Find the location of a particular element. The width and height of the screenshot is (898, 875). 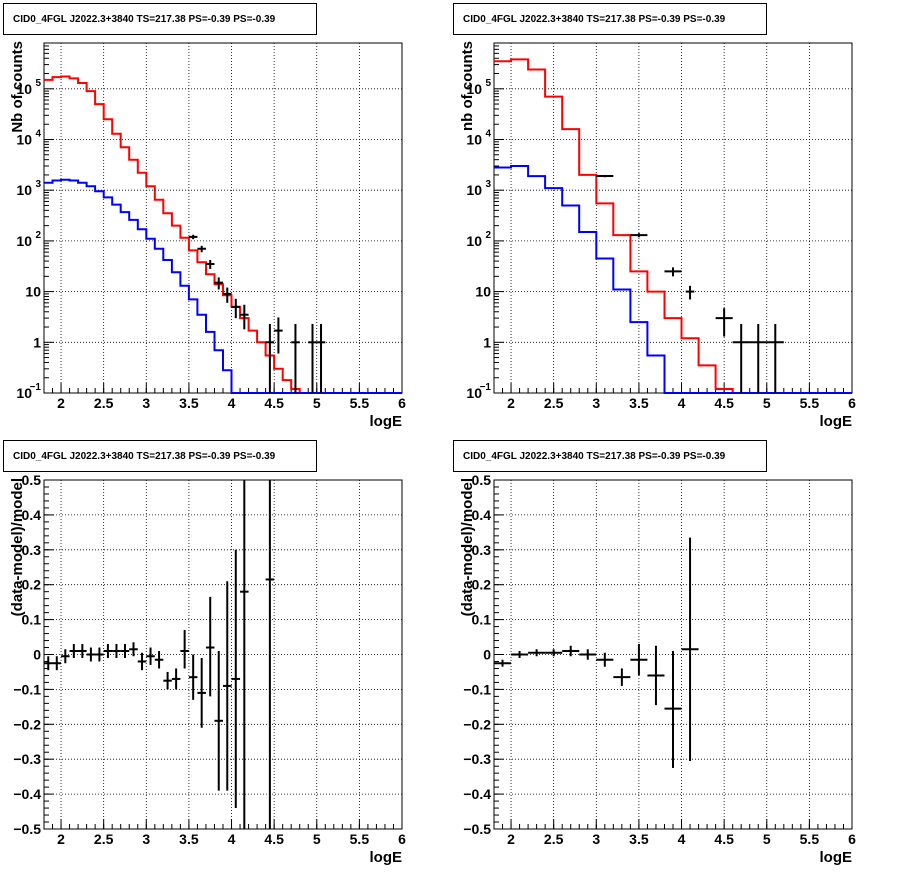

x-tick-label: 3.5 is located at coordinates (639, 839).